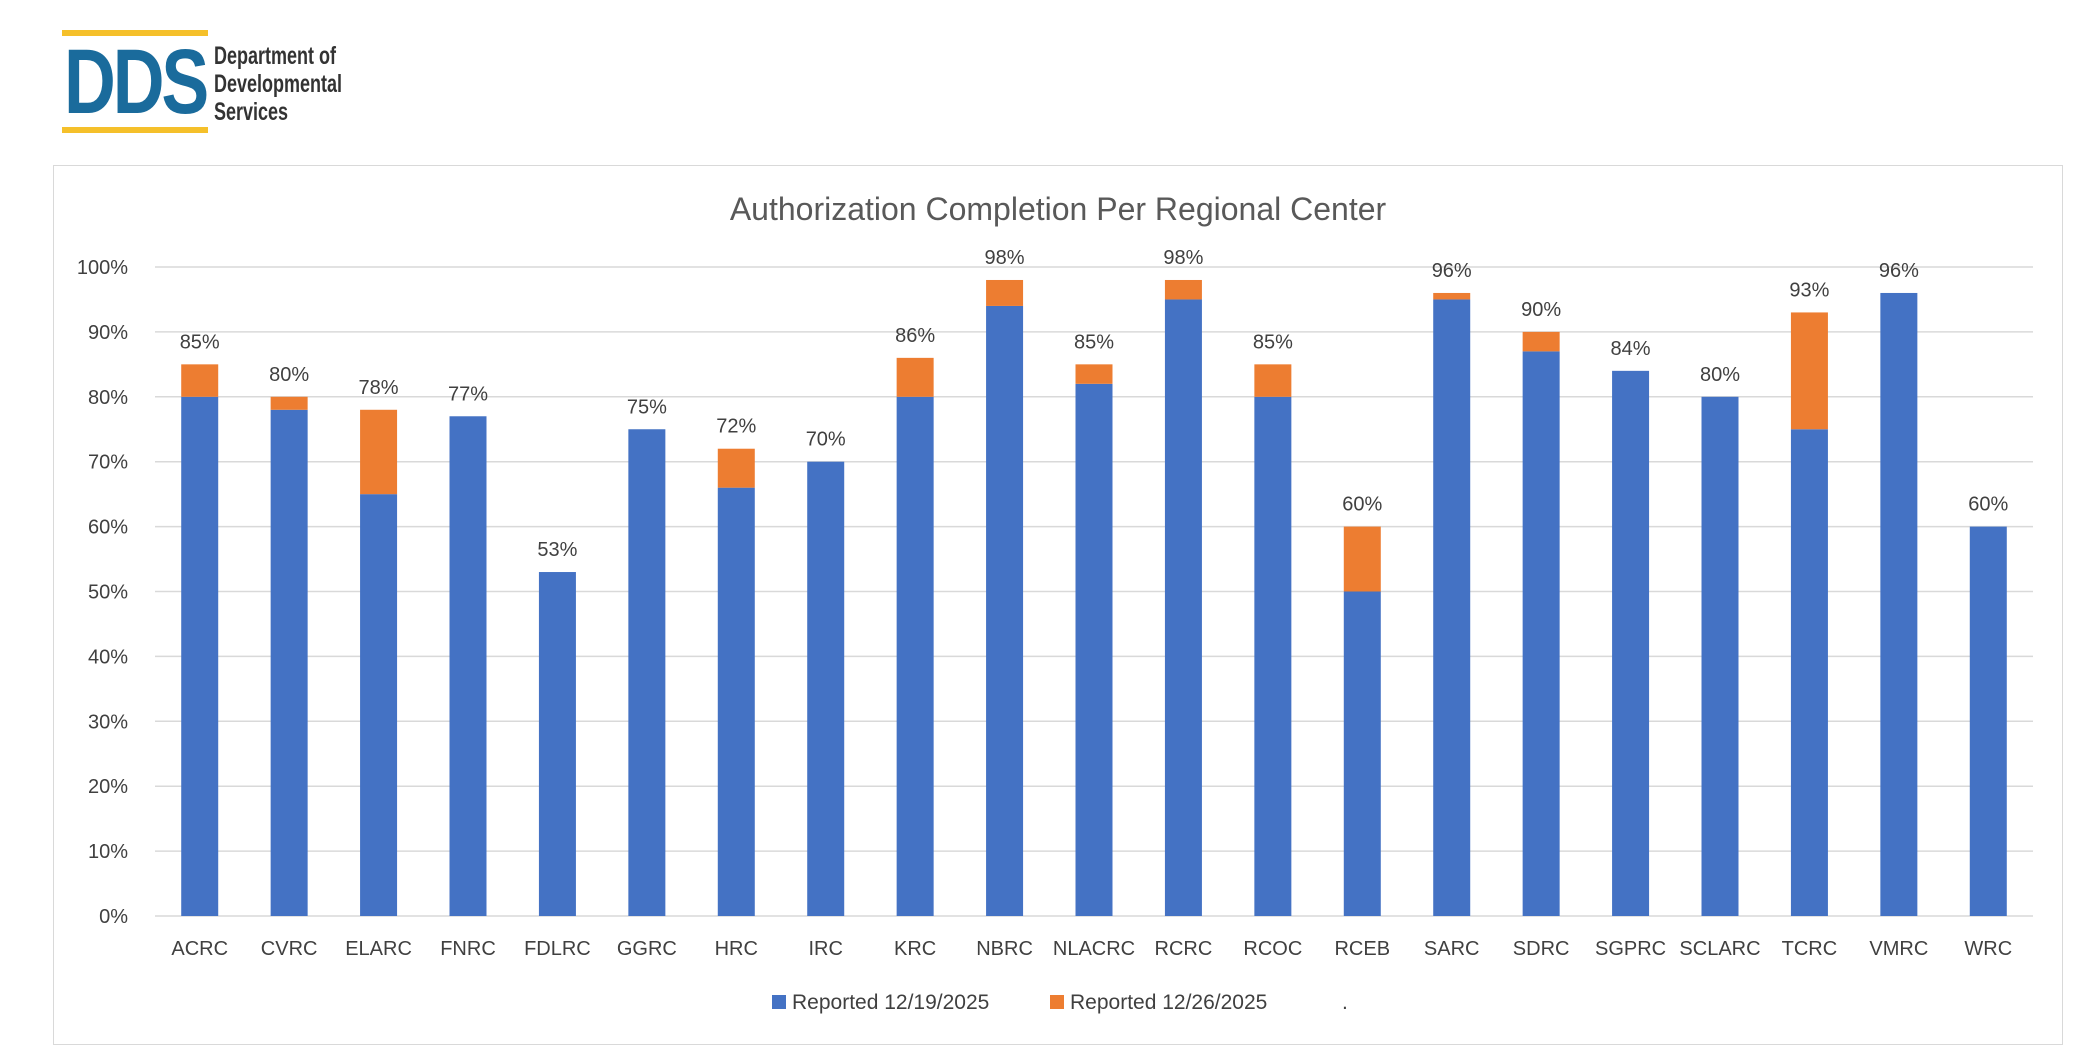 The height and width of the screenshot is (1060, 2089). I want to click on x-tick-label: VMRC, so click(1898, 949).